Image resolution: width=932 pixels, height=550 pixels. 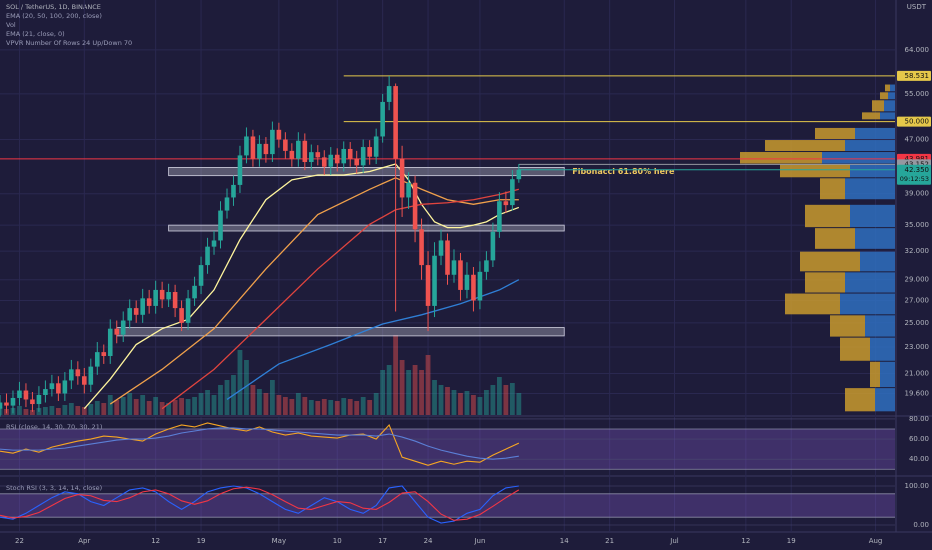 I want to click on chart-title: SOL / TetherUS, 1D, BINANCE, so click(x=53, y=7).